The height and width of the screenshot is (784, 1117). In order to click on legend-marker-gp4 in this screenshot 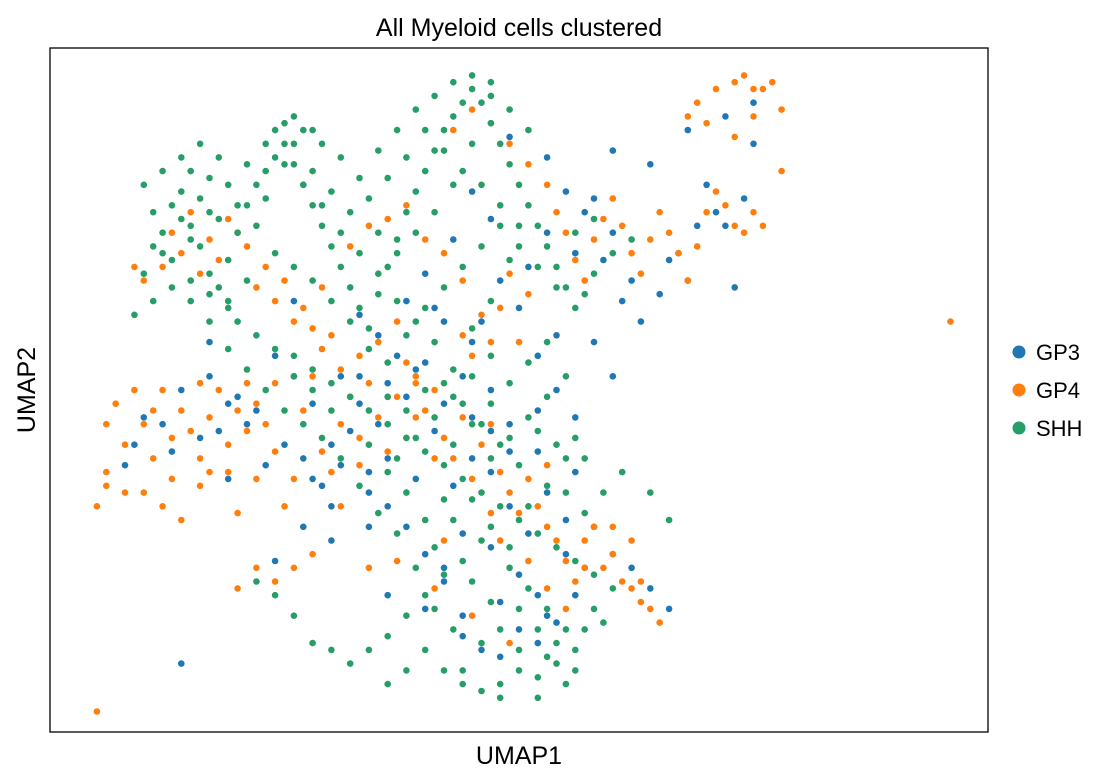, I will do `click(1019, 390)`.